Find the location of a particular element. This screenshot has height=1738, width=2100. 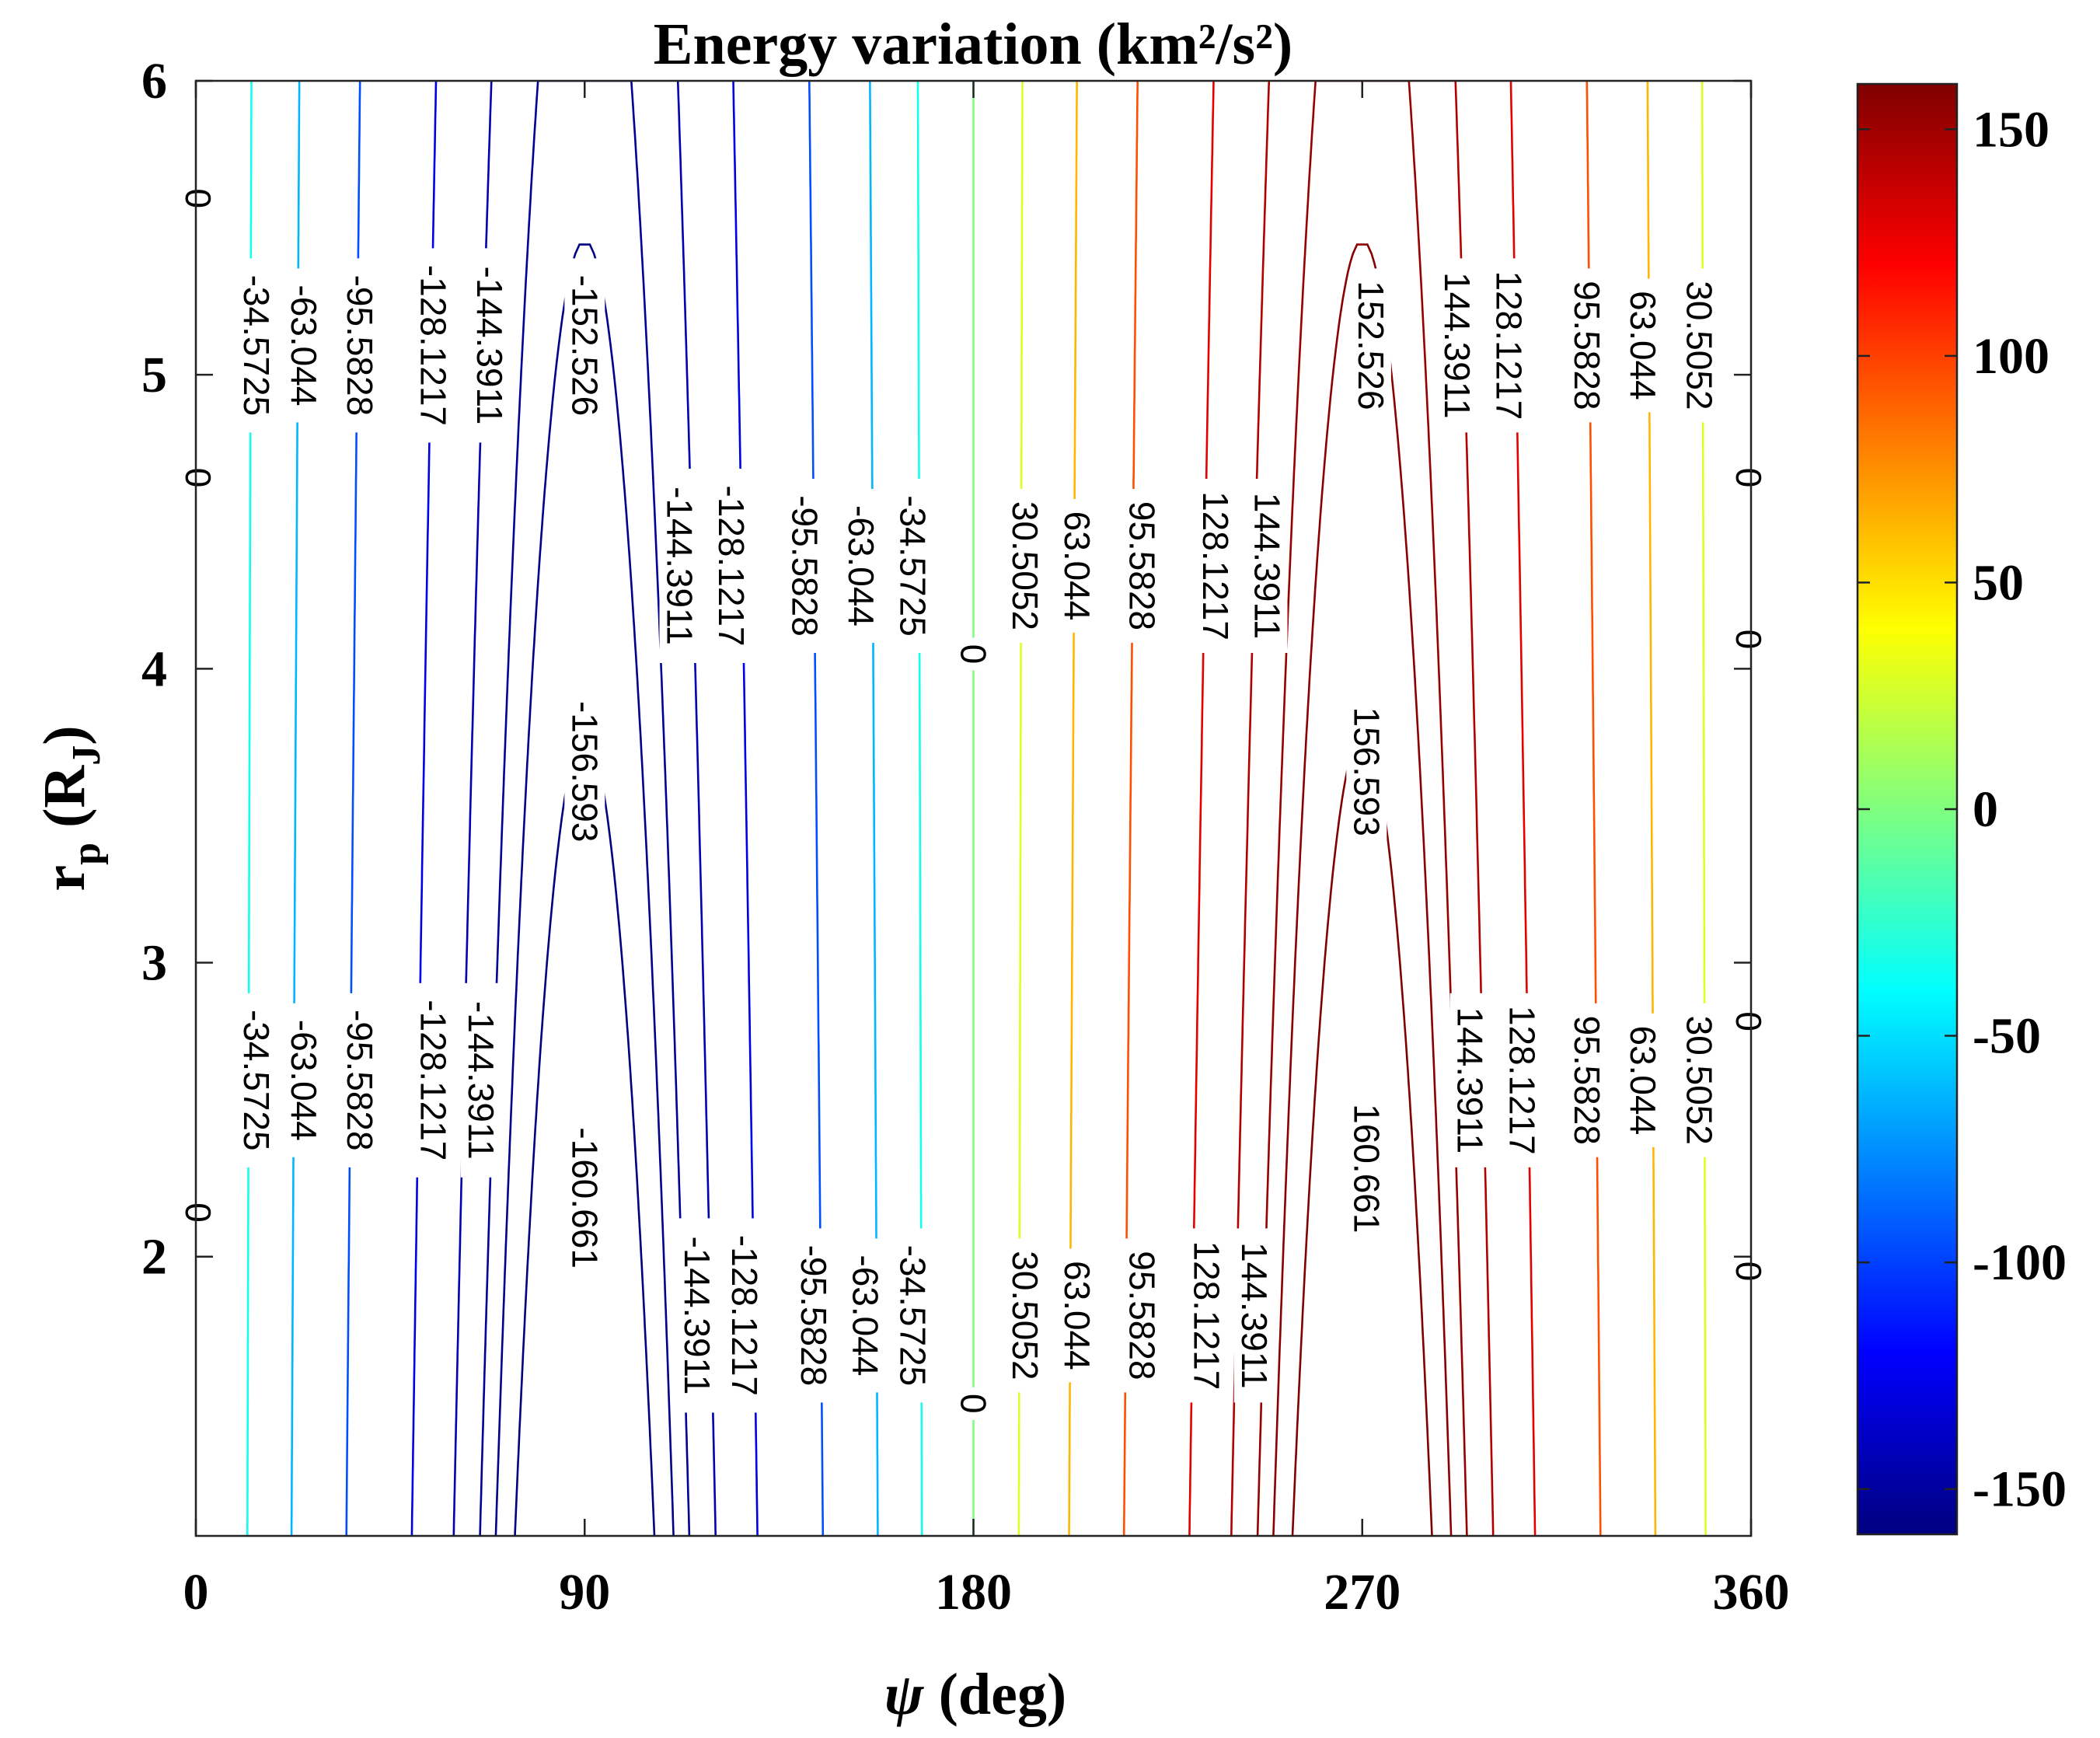

y-tick-label: 3 is located at coordinates (154, 963).